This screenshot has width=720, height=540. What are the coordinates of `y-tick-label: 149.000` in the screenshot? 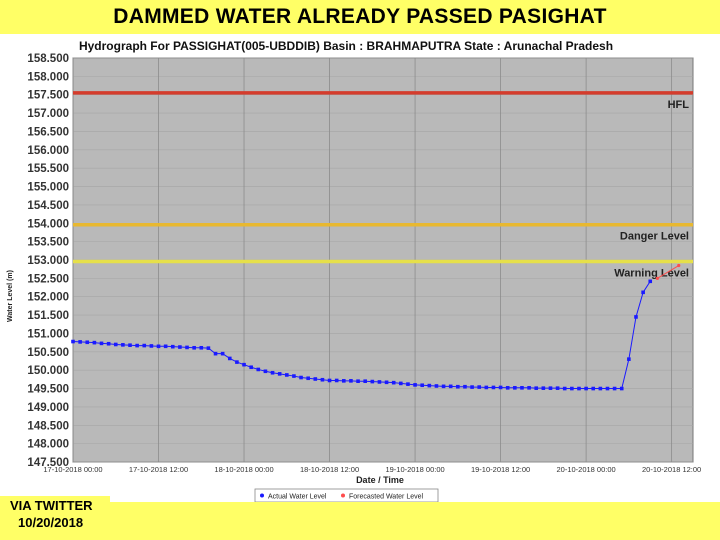 It's located at (48, 408).